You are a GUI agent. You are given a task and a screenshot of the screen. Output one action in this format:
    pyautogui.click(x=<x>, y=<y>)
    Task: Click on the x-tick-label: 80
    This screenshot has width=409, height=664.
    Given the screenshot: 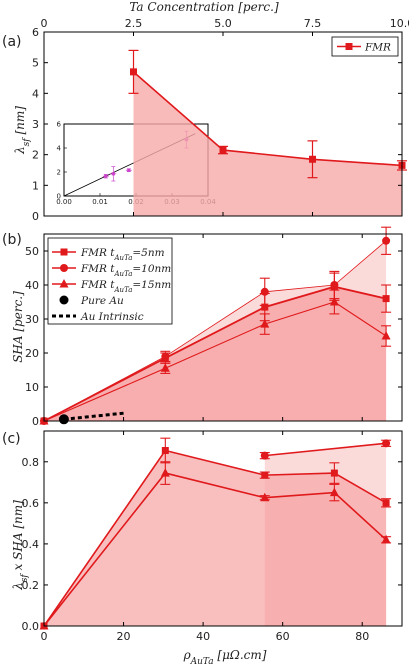 What is the action you would take?
    pyautogui.click(x=362, y=636)
    